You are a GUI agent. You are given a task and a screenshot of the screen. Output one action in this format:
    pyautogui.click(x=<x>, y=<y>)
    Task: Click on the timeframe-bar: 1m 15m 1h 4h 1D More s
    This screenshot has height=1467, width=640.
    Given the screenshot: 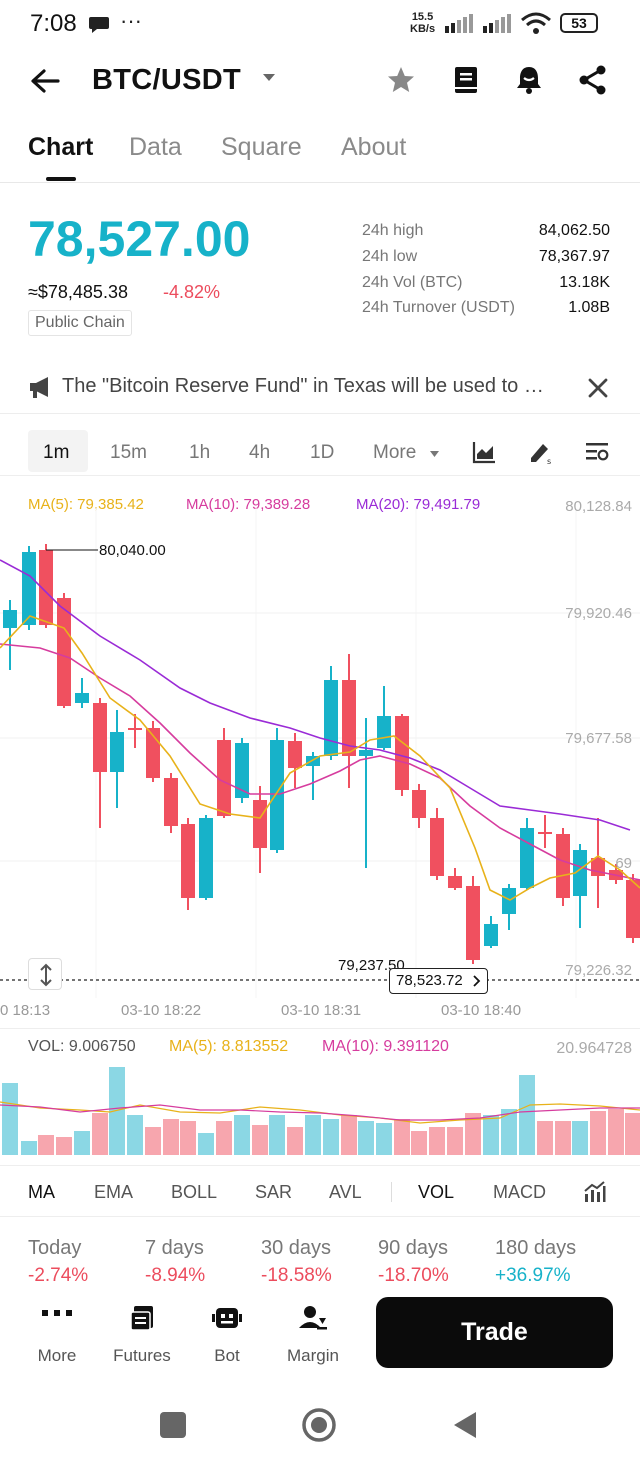 What is the action you would take?
    pyautogui.click(x=320, y=452)
    